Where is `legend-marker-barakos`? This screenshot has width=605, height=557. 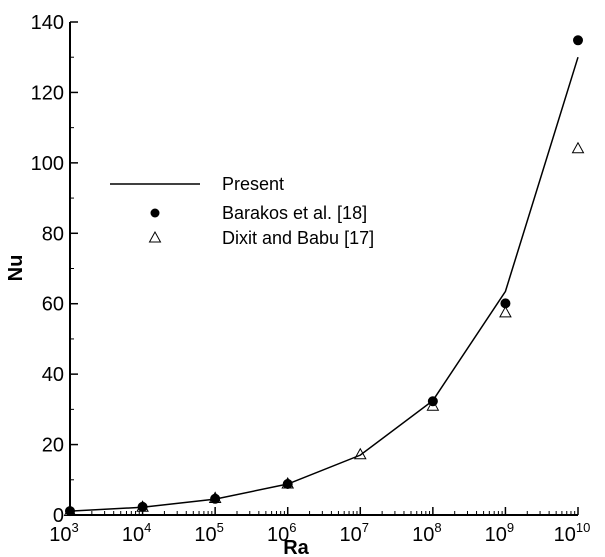
legend-marker-barakos is located at coordinates (155, 213).